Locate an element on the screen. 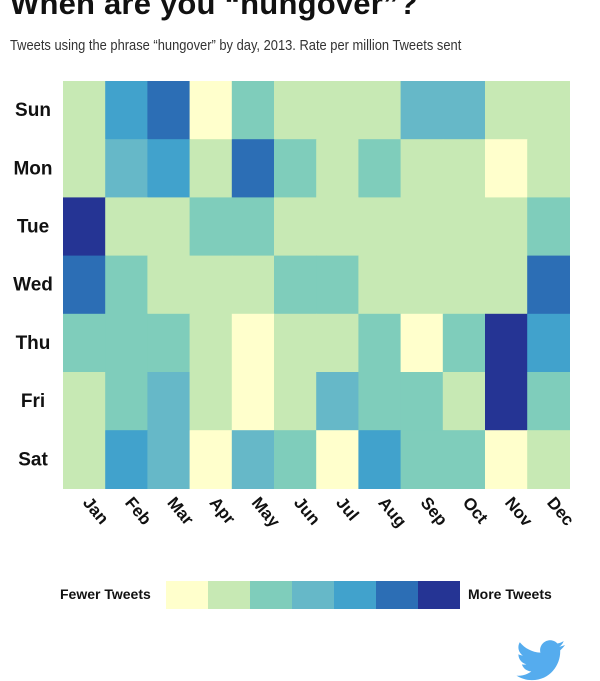 Image resolution: width=600 pixels, height=681 pixels. heatmap-cell-fri-may is located at coordinates (253, 401).